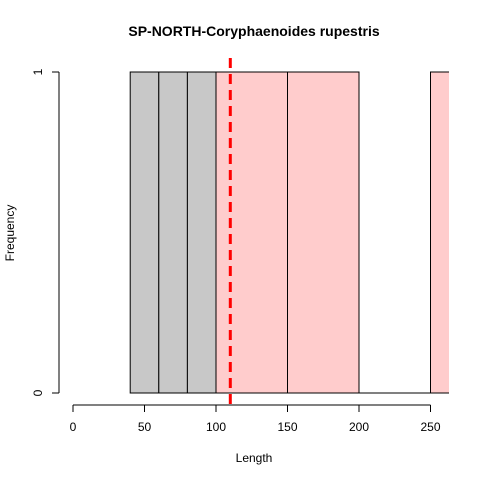 The height and width of the screenshot is (480, 480). Describe the element at coordinates (45, 232) in the screenshot. I see `y-axis: 01` at that location.